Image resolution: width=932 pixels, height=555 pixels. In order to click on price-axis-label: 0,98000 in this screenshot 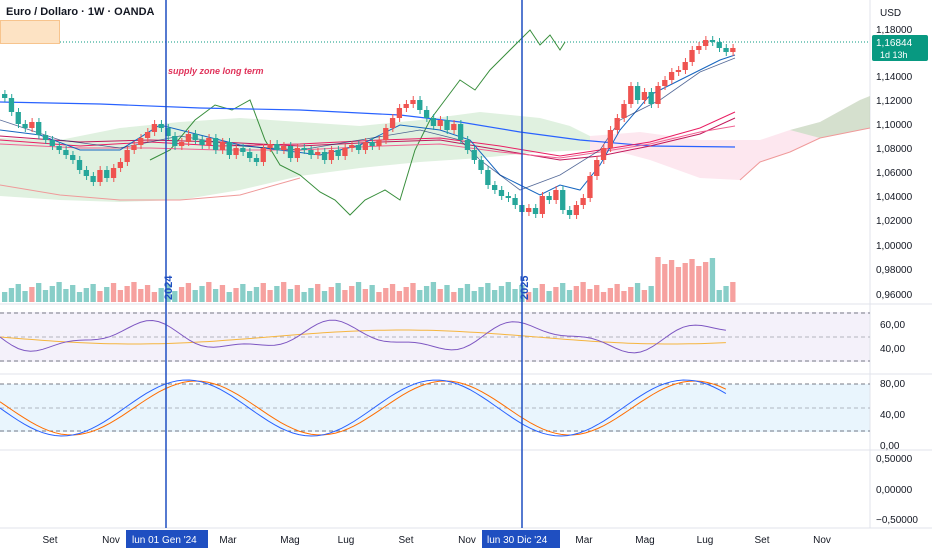, I will do `click(894, 270)`.